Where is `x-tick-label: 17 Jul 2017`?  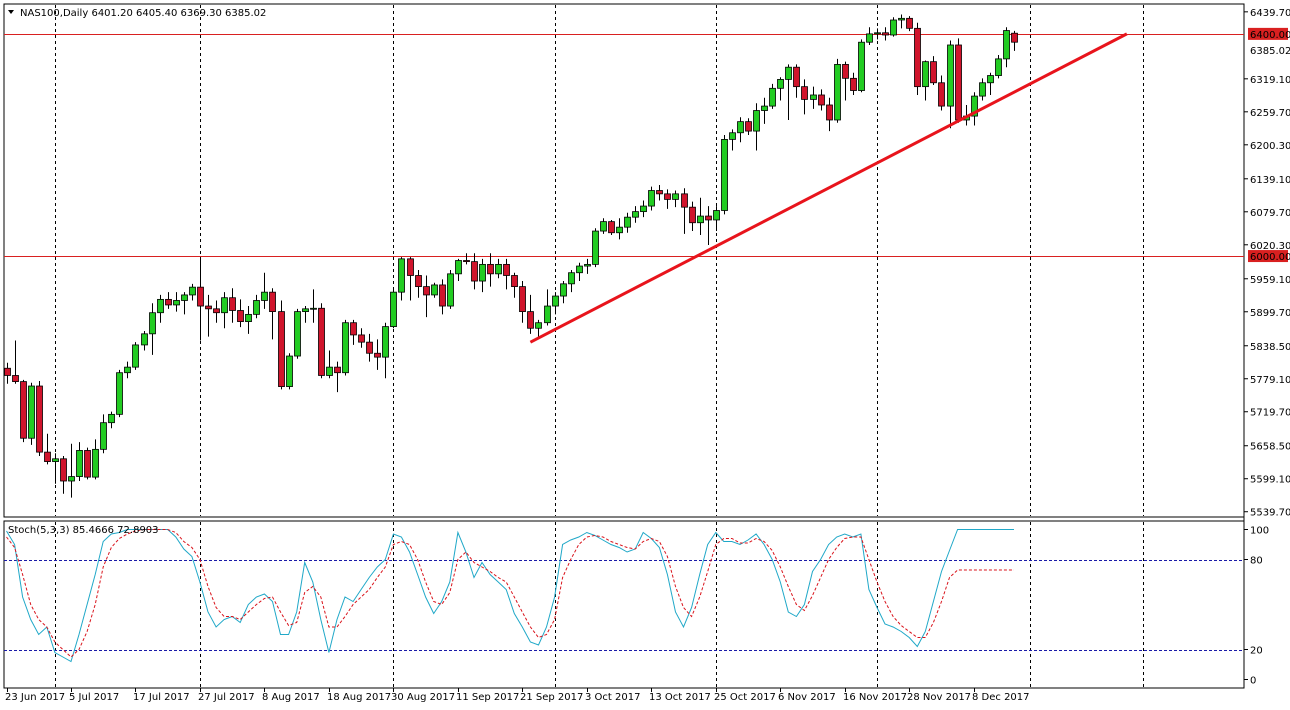
x-tick-label: 17 Jul 2017 is located at coordinates (161, 697).